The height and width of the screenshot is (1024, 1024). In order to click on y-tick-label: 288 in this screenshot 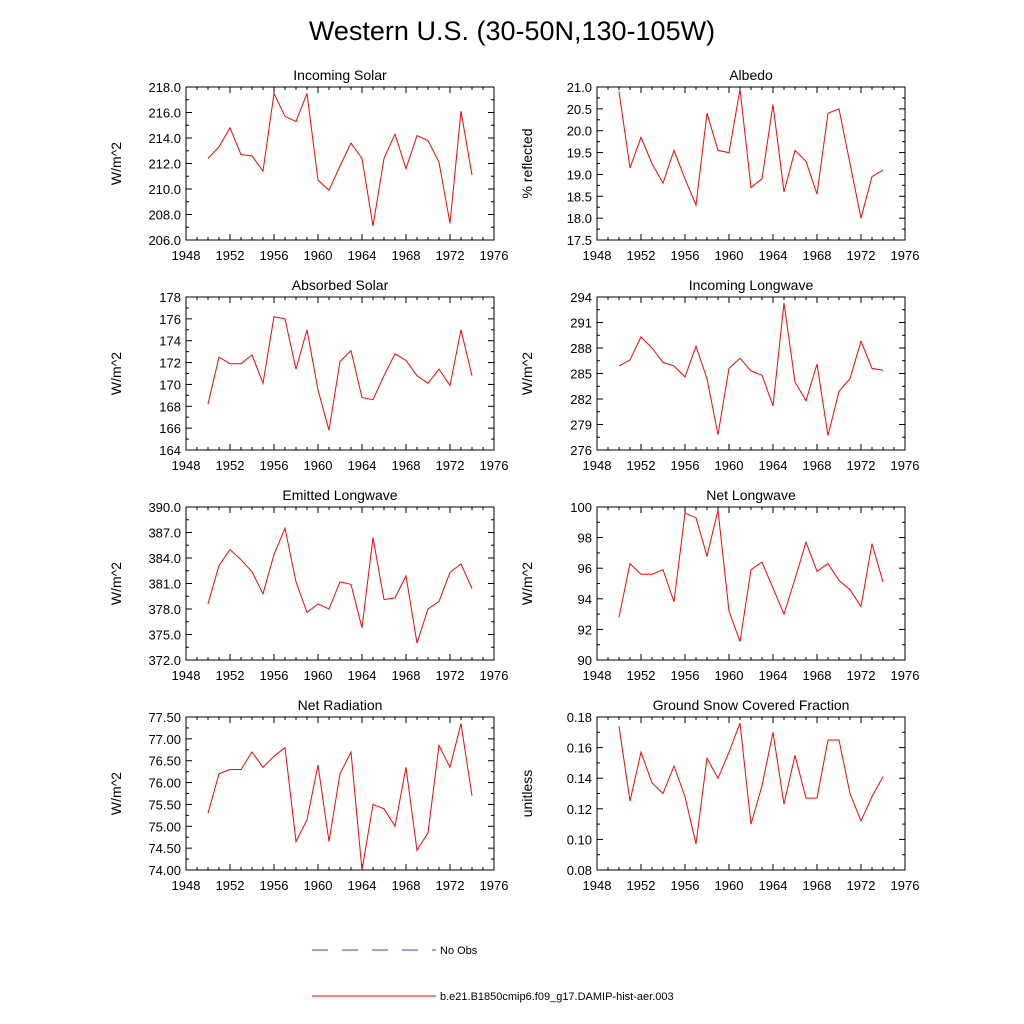, I will do `click(581, 348)`.